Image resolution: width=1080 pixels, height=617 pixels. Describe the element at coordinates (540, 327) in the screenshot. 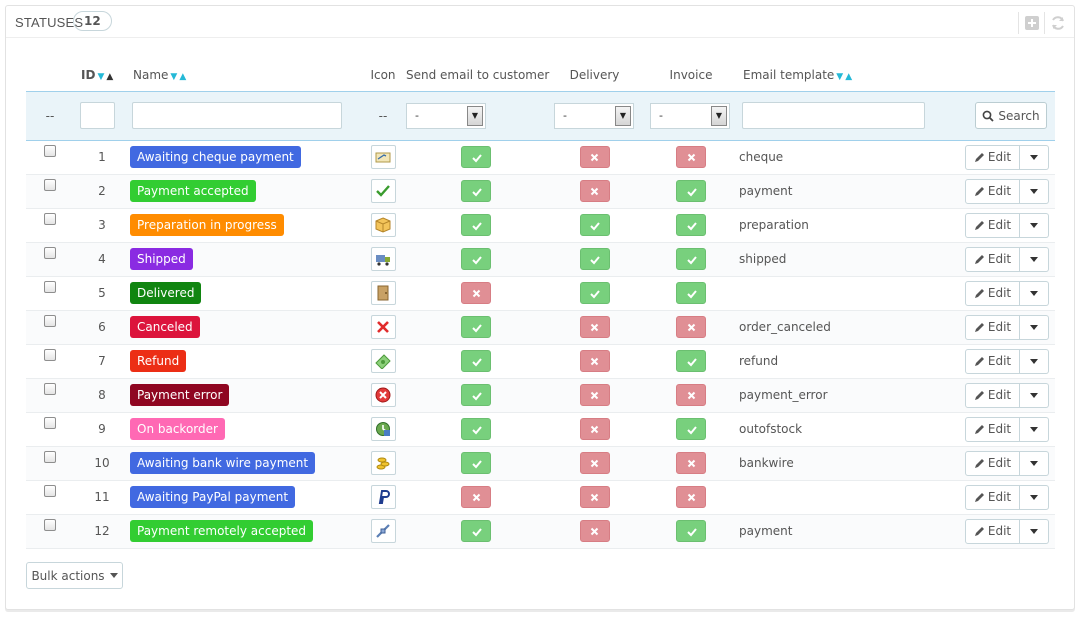

I see `table-row: 6 Canceled order_canceled Edit` at that location.